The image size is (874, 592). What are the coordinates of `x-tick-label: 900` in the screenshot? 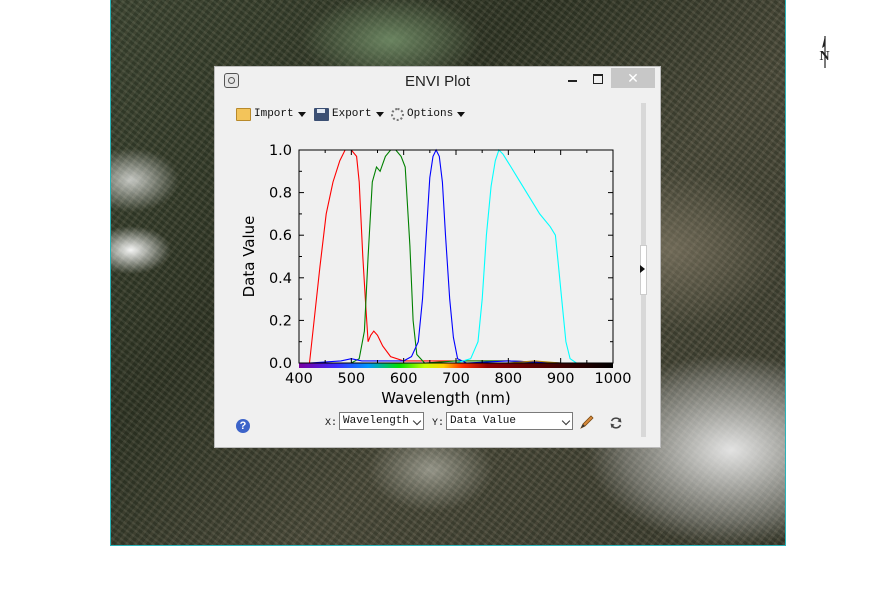 It's located at (561, 379).